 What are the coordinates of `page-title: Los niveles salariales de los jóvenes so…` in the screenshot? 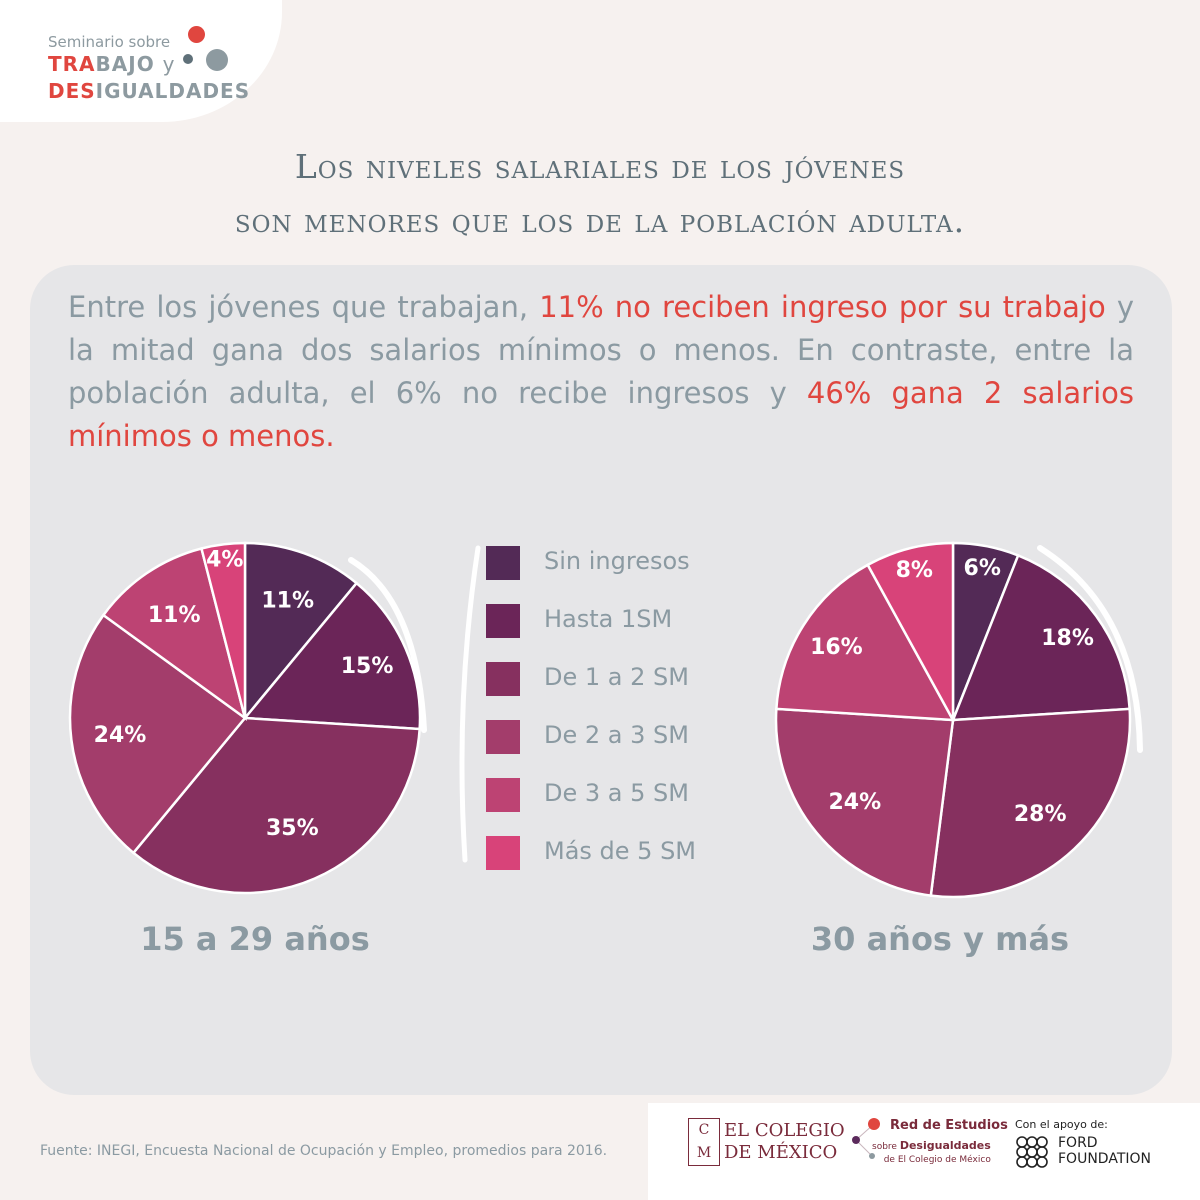 It's located at (600, 194).